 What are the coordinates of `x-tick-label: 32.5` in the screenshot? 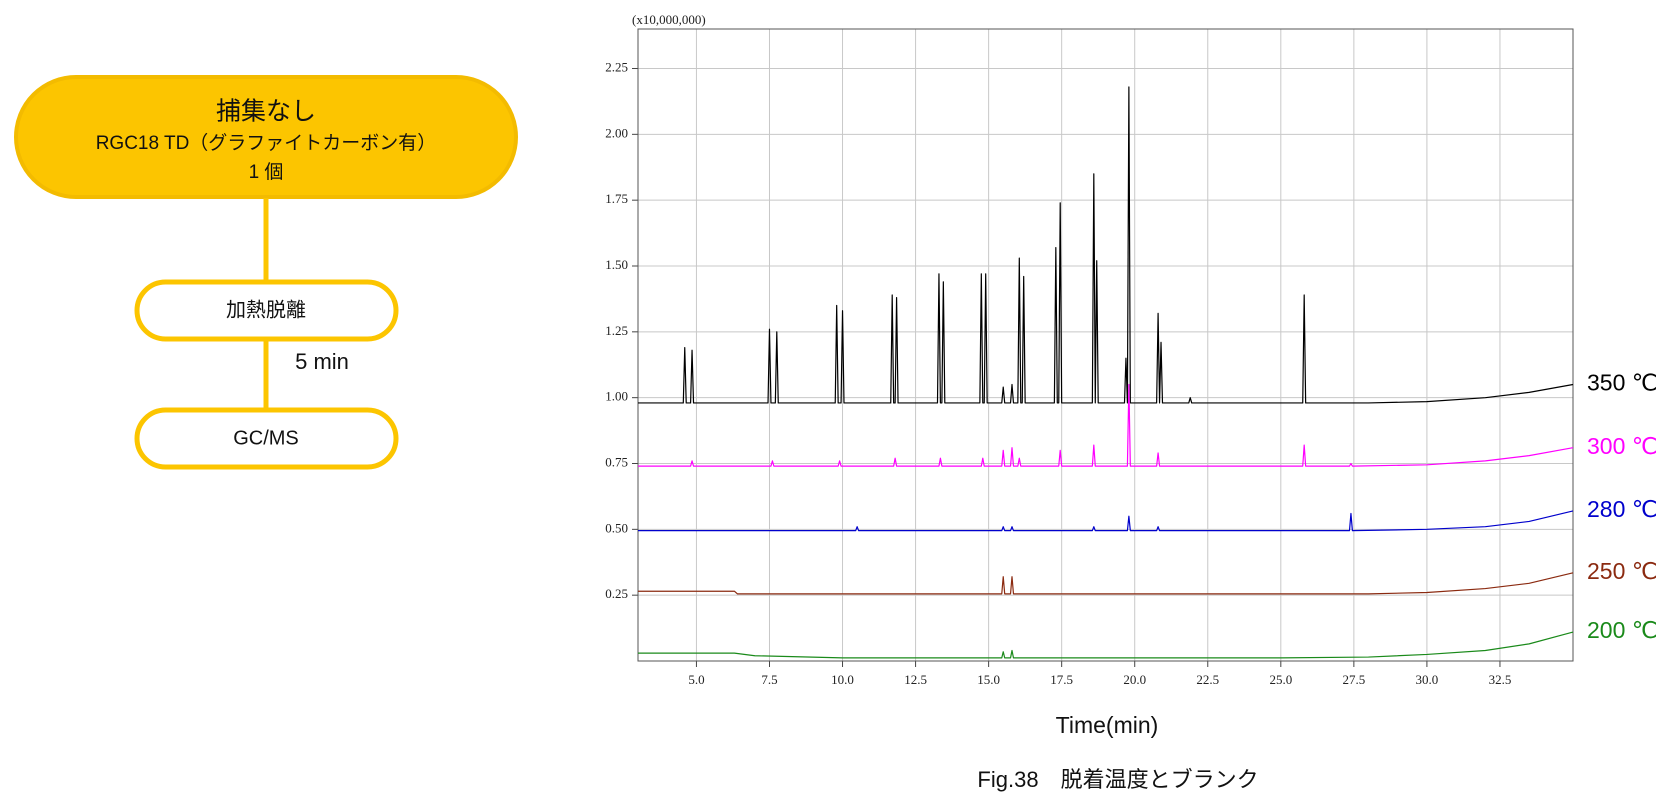 It's located at (1500, 679).